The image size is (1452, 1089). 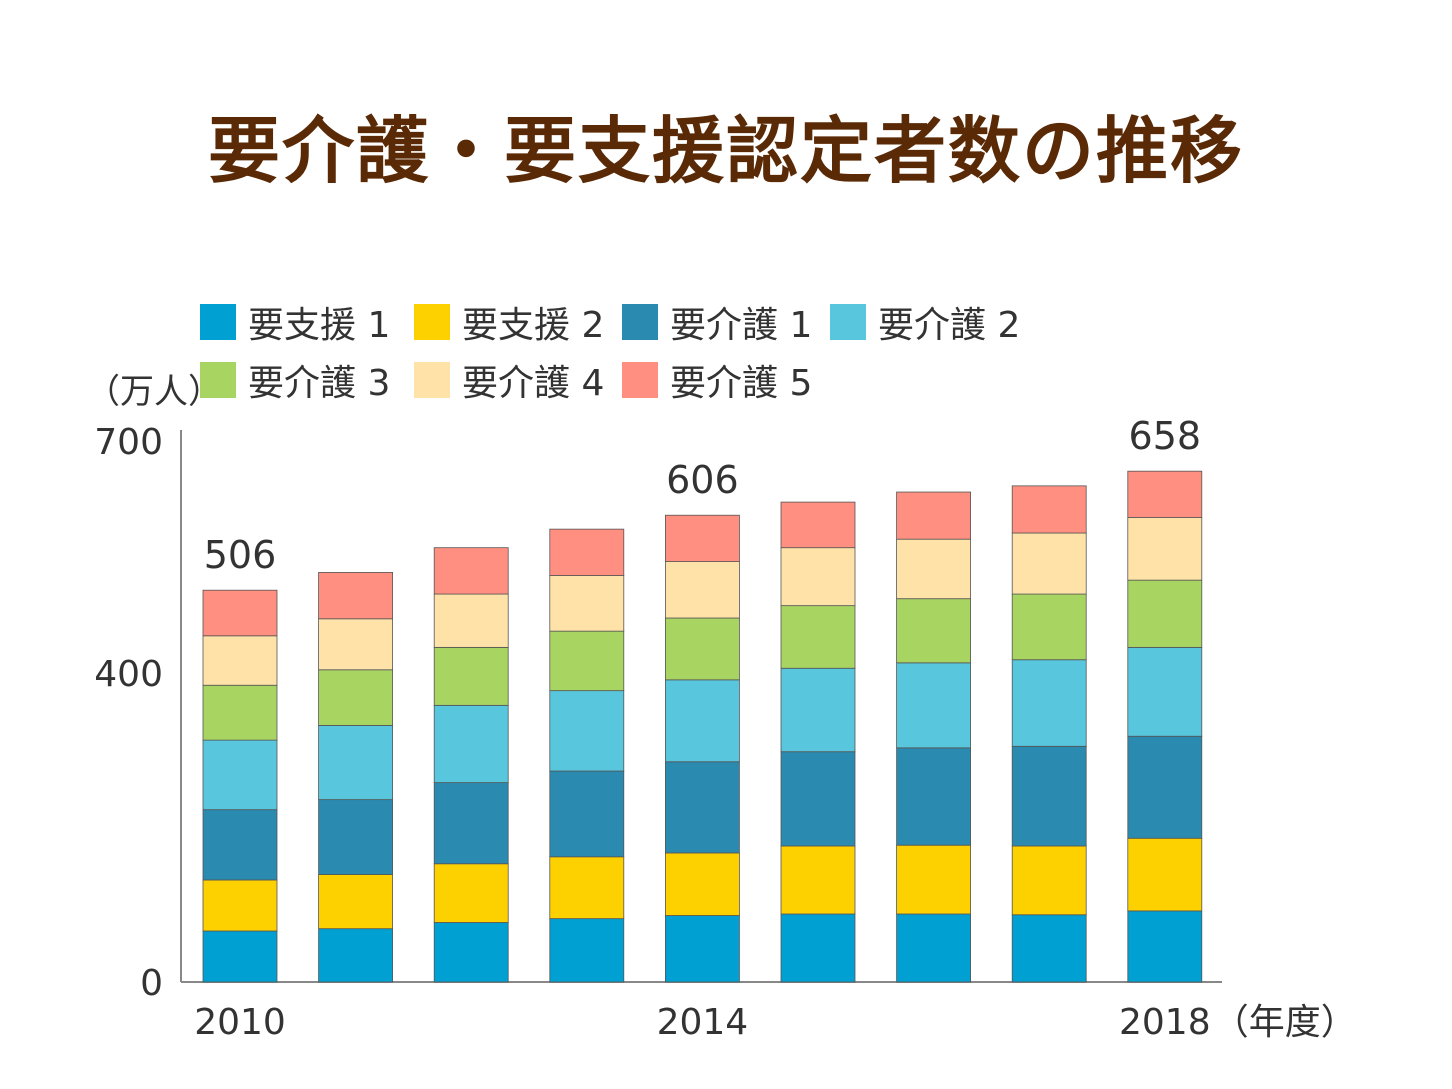 I want to click on legend-item-care-5: 要介護 5, so click(x=717, y=380).